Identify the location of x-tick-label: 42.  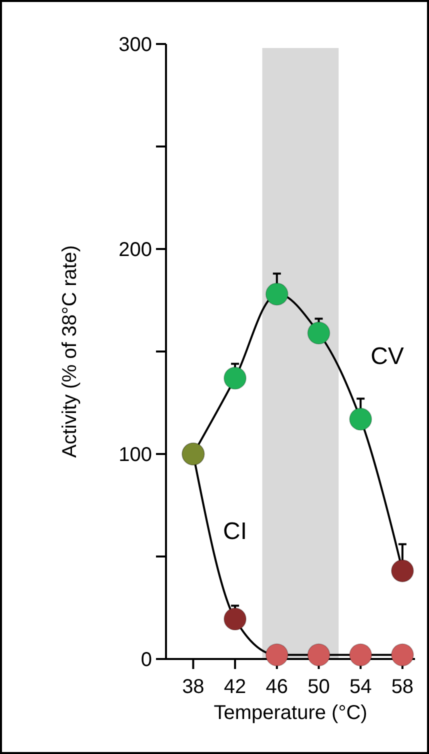
(235, 687).